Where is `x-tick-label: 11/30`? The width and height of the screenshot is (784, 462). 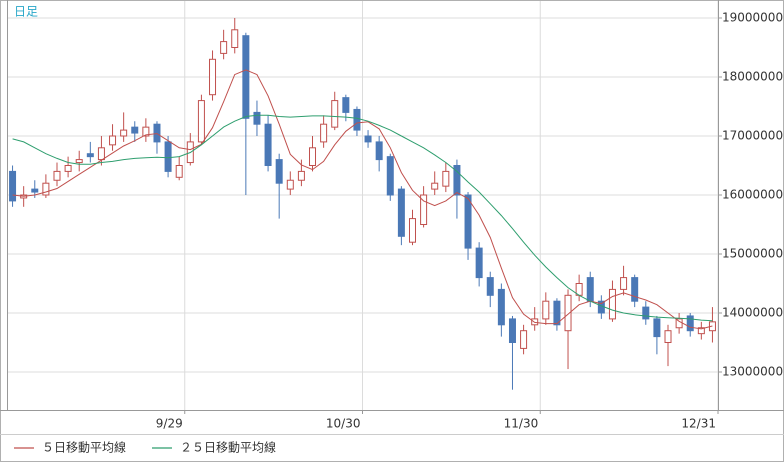 x-tick-label: 11/30 is located at coordinates (521, 424).